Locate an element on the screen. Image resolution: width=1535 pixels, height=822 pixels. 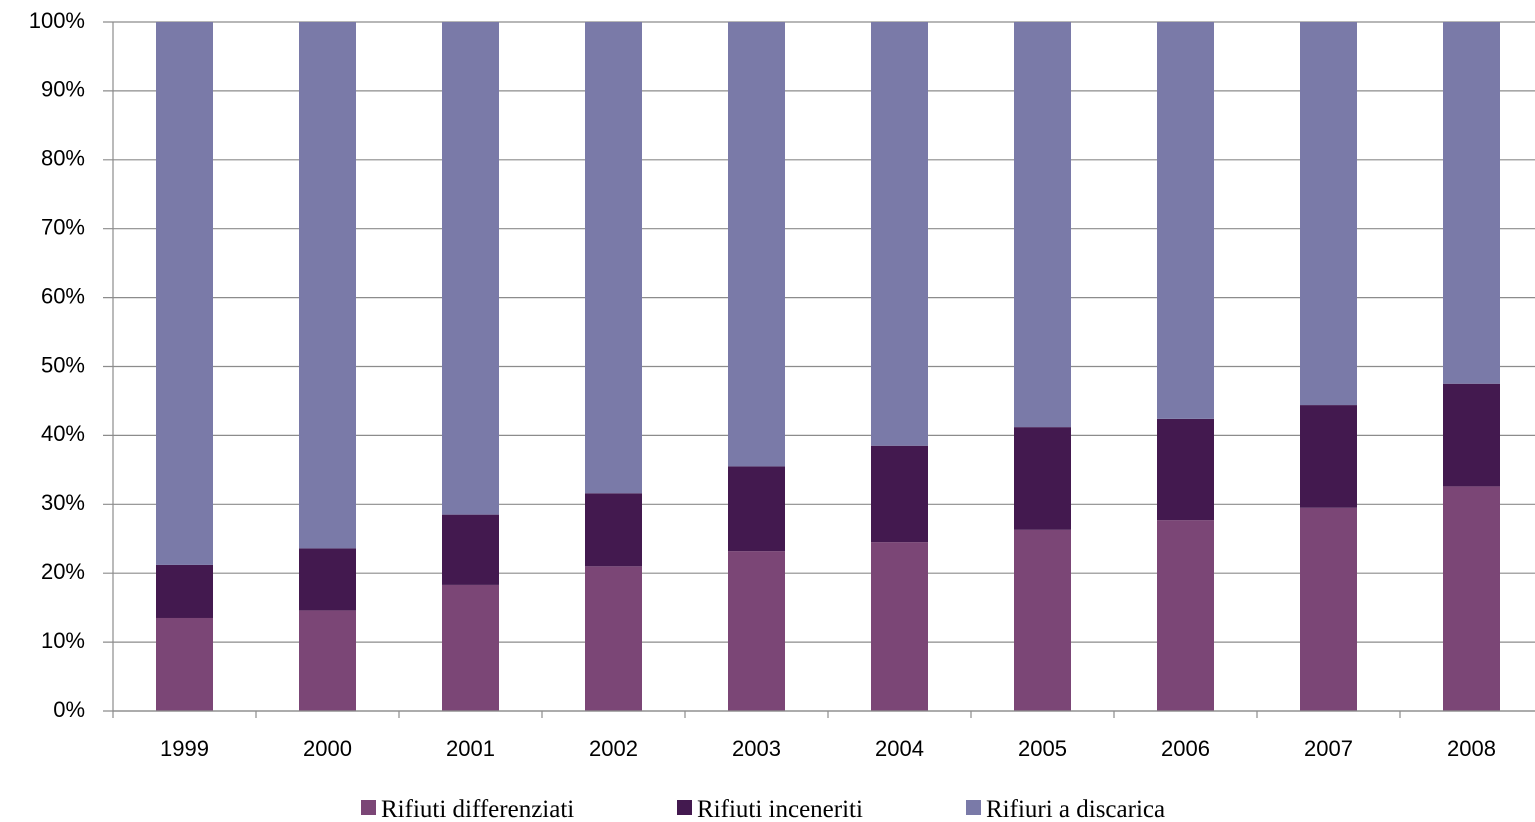
y-tick-label: 40% is located at coordinates (63, 433).